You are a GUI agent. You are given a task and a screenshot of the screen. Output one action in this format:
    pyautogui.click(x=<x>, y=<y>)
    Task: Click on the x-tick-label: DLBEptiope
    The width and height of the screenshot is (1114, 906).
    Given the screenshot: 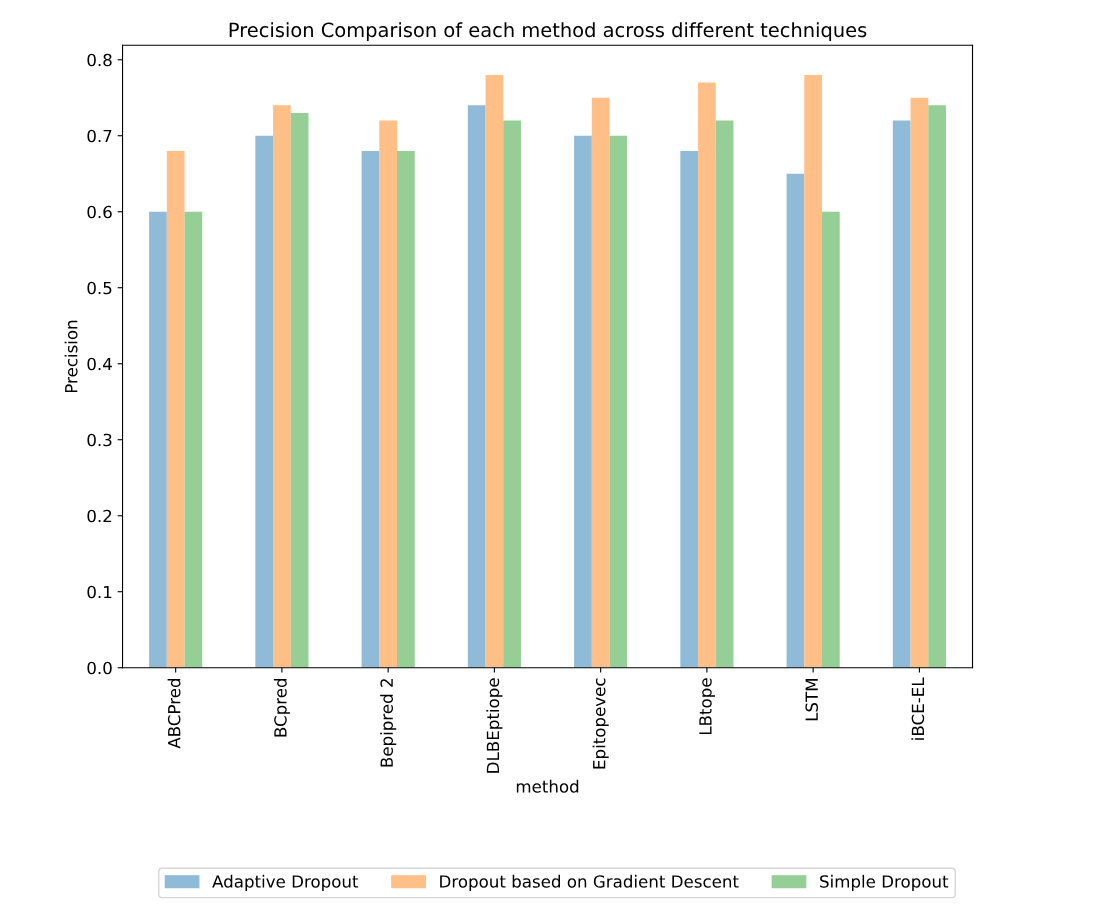 What is the action you would take?
    pyautogui.click(x=494, y=725)
    